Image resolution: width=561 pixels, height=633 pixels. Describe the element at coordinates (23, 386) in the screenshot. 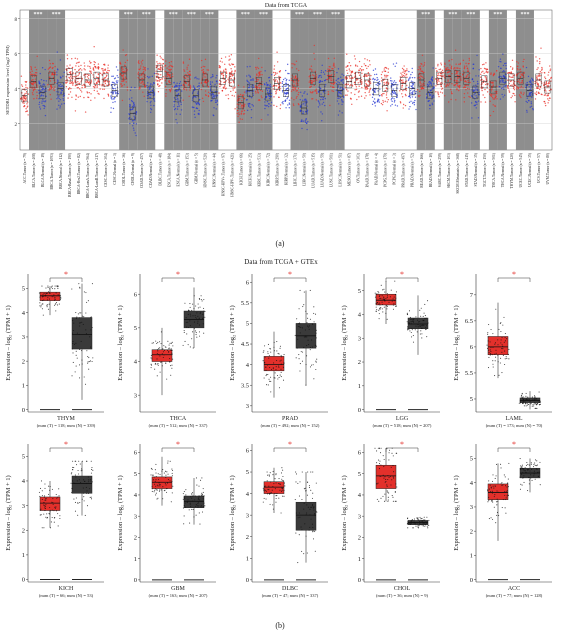

I see `y-tick-label: 1` at that location.